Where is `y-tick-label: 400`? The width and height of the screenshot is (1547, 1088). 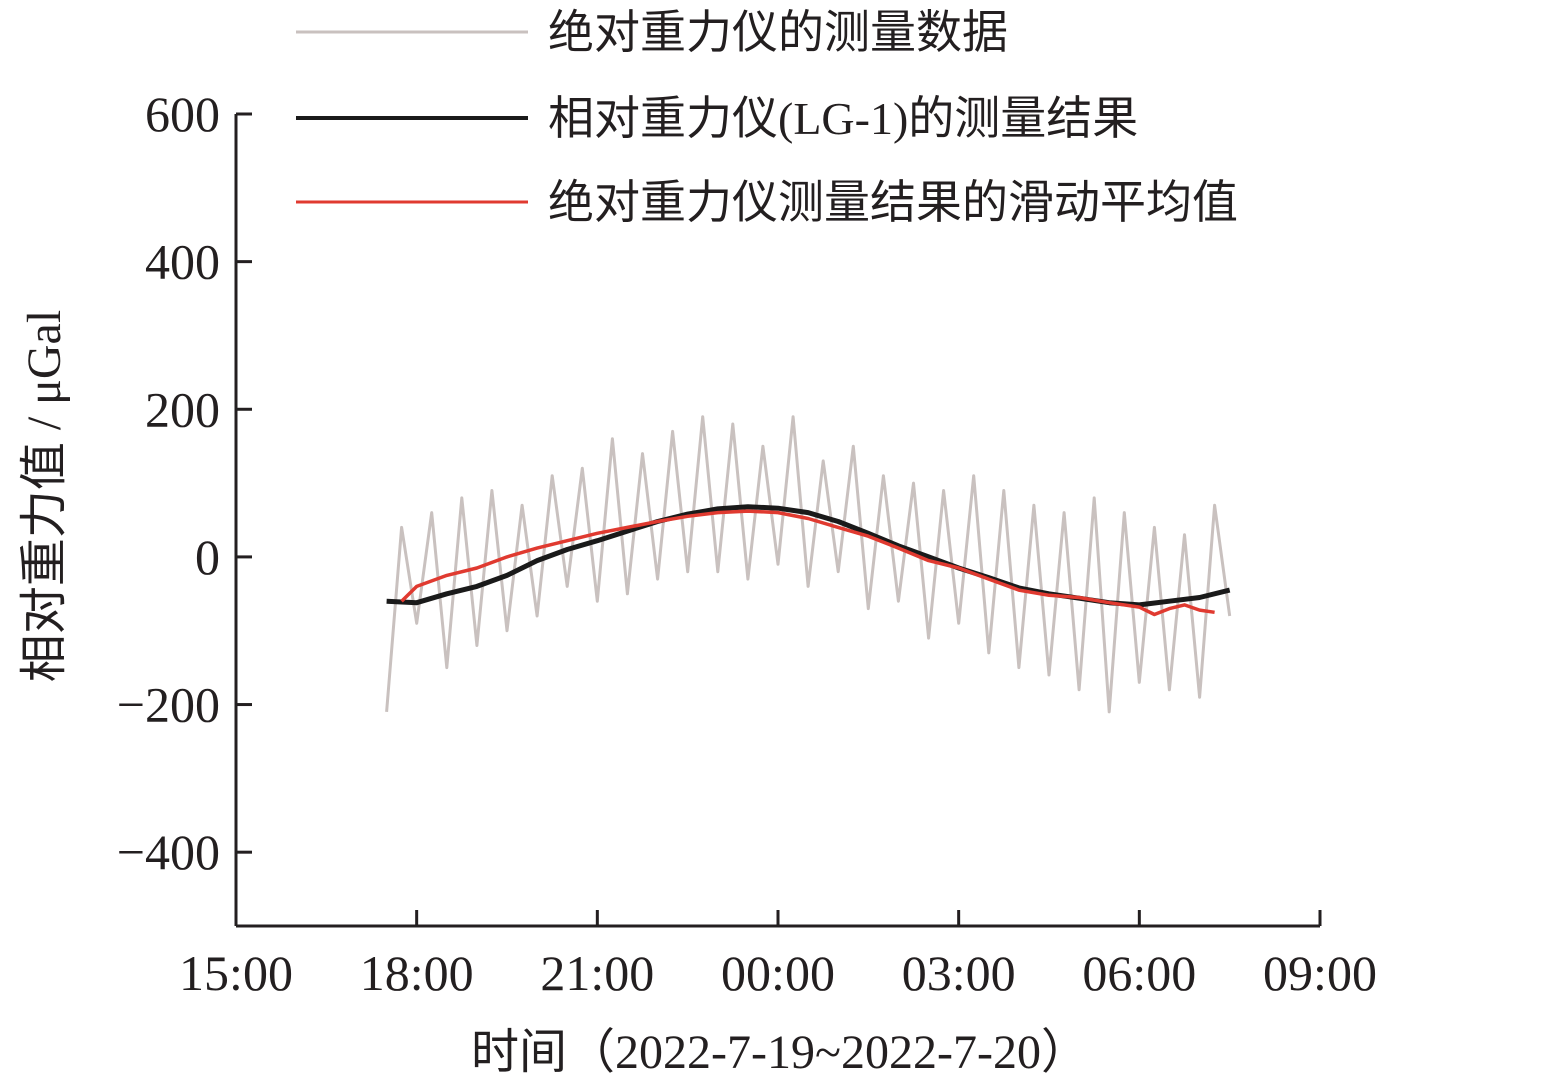
y-tick-label: 400 is located at coordinates (182, 262).